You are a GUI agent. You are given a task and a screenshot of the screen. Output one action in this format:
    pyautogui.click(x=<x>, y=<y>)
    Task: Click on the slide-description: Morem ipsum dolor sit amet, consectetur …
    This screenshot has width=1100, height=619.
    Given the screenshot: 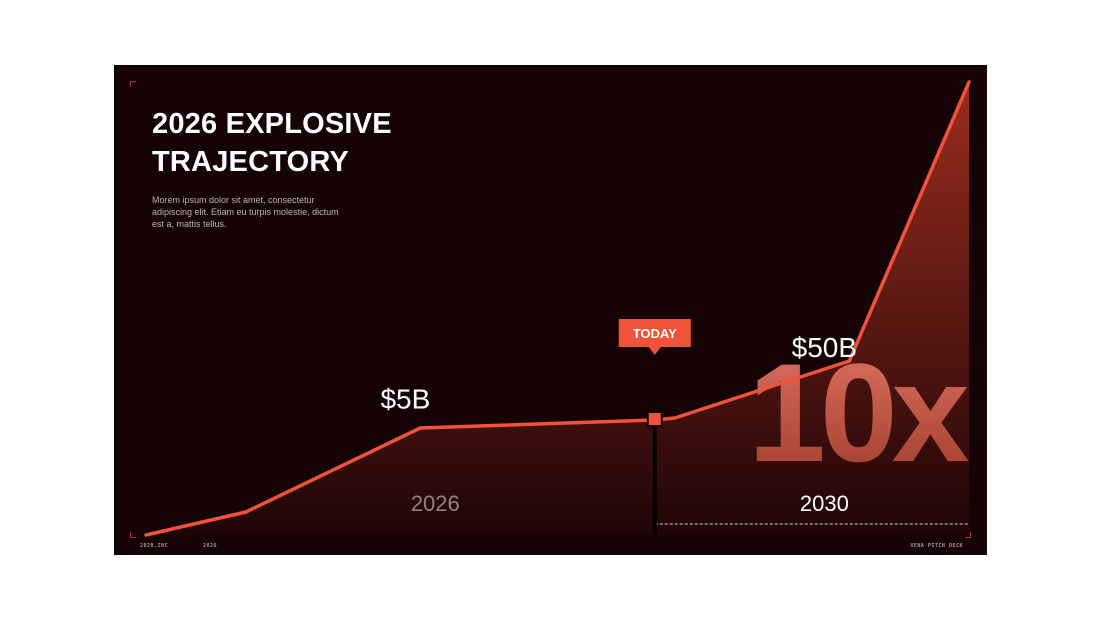 What is the action you would take?
    pyautogui.click(x=245, y=212)
    